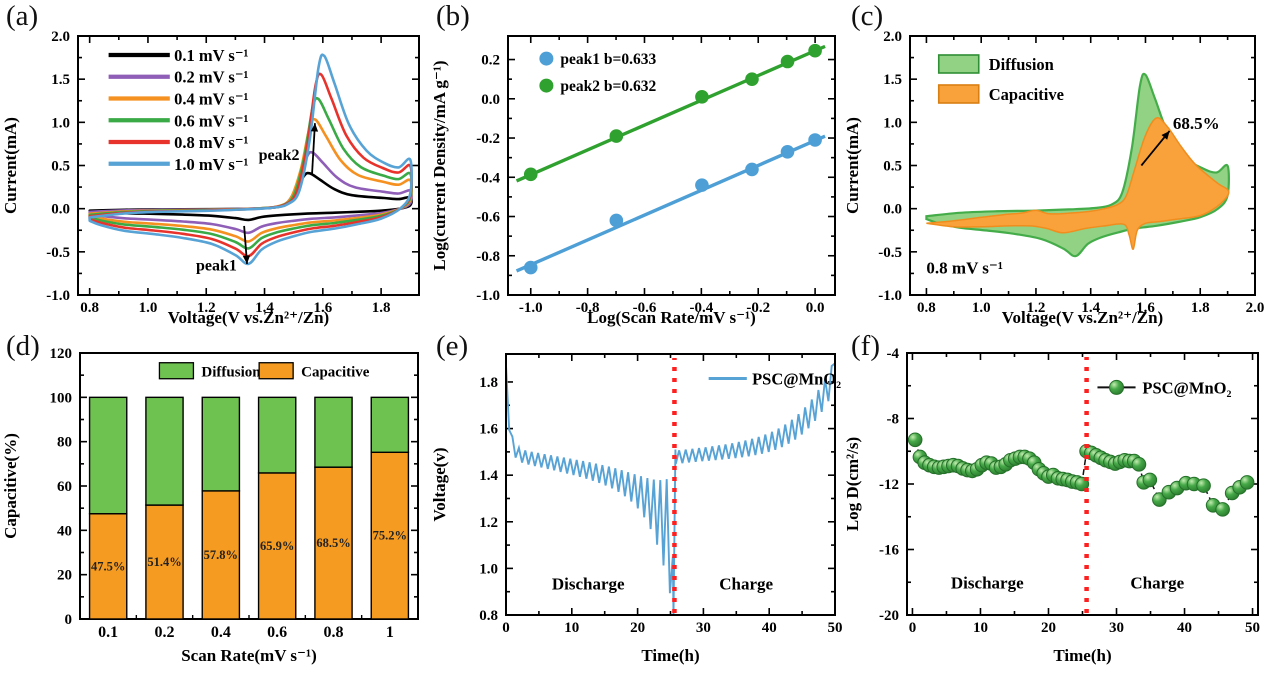 The width and height of the screenshot is (1271, 673). I want to click on panel-c-letter: (c), so click(867, 16).